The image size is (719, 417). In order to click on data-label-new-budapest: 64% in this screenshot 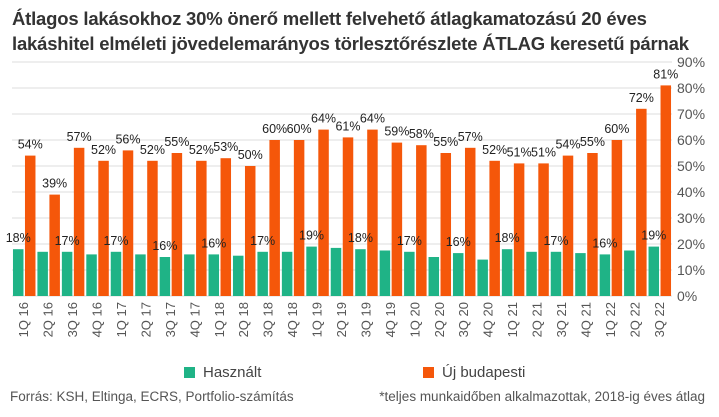, I will do `click(372, 119)`.